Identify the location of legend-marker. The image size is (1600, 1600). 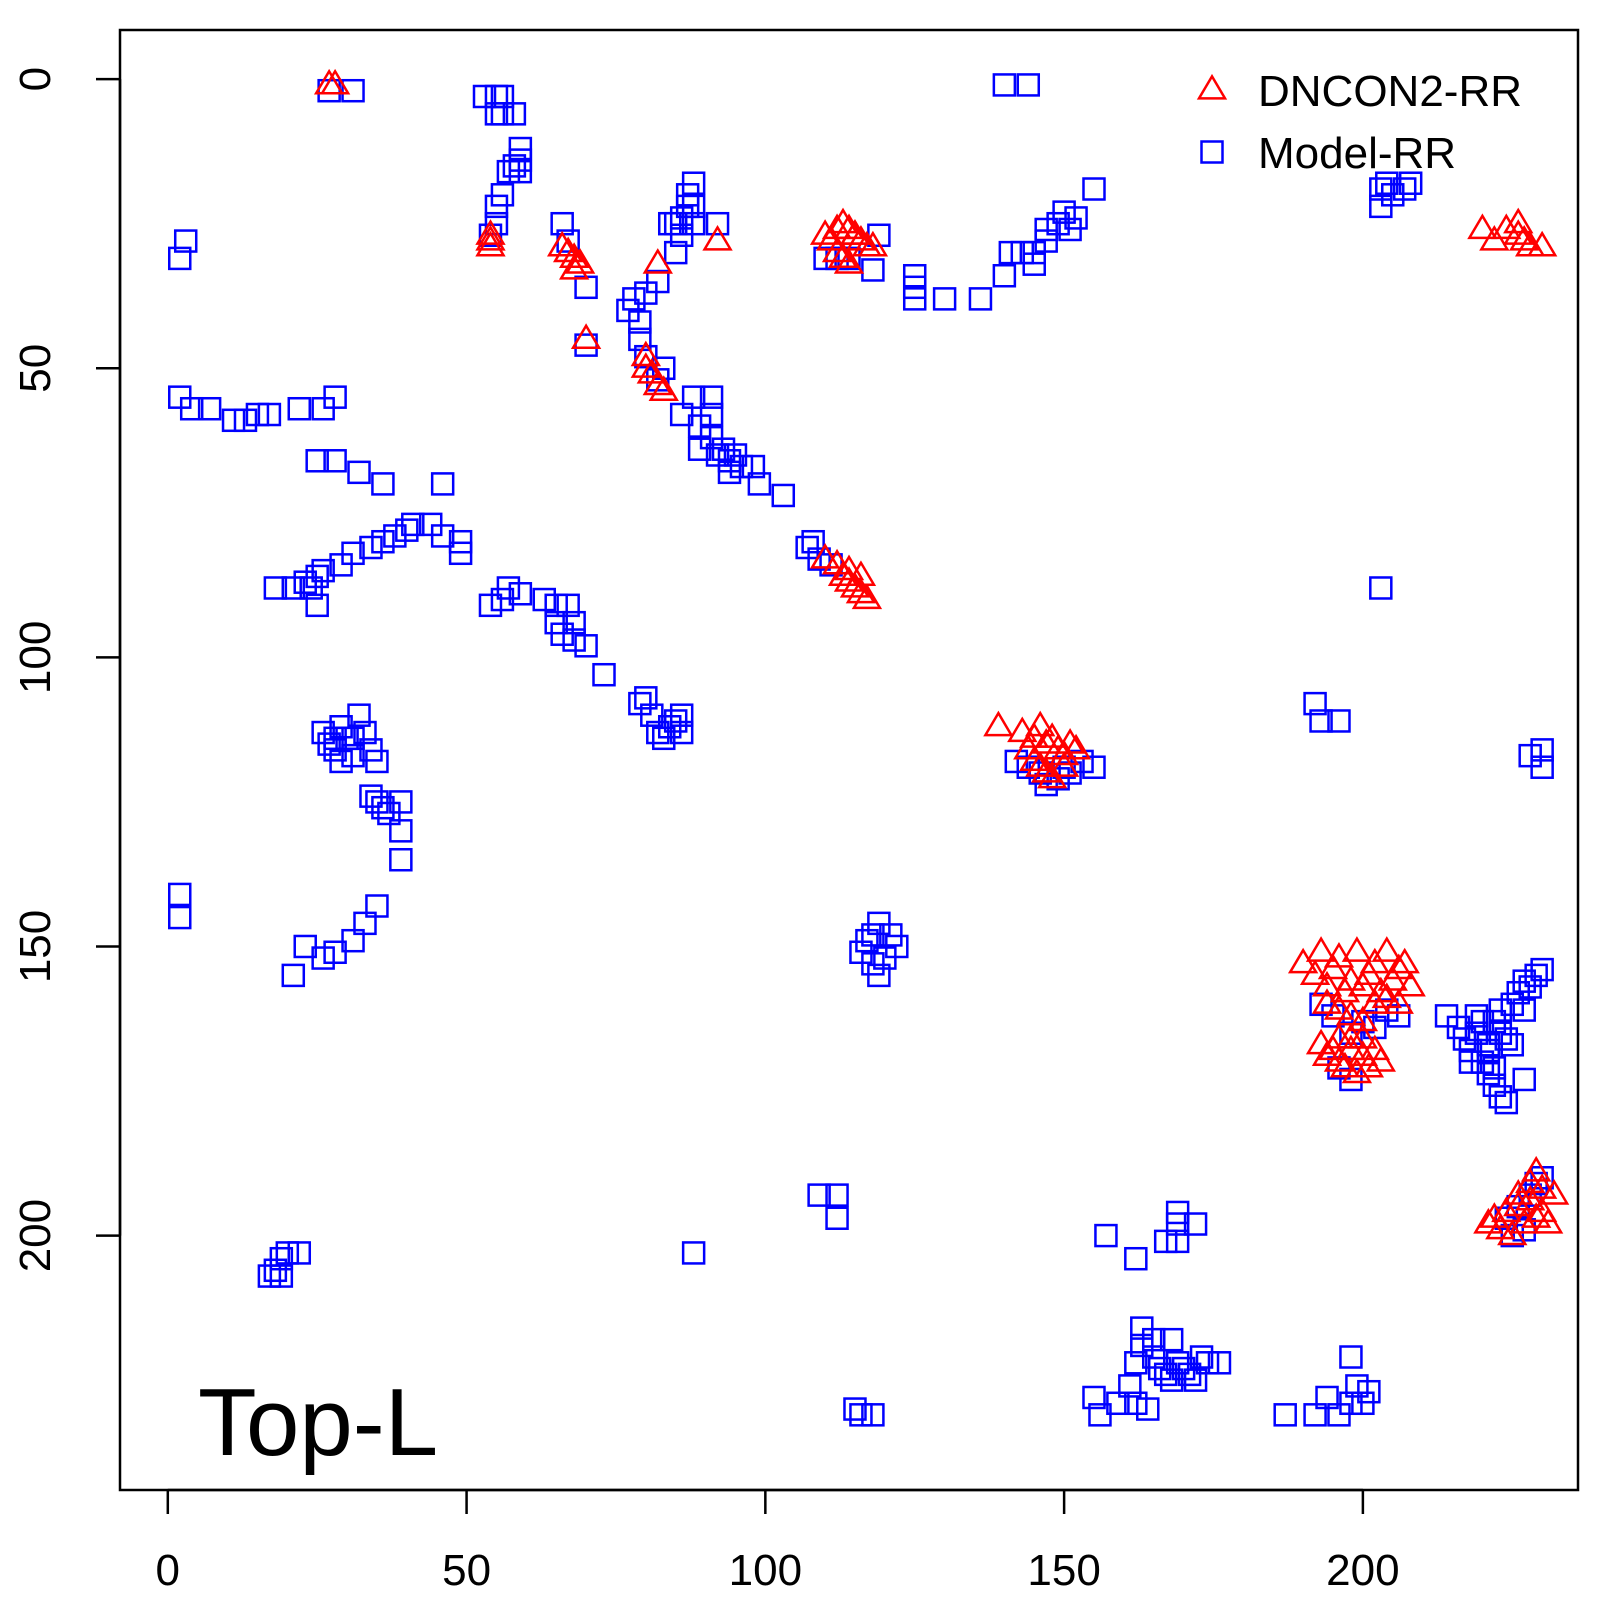
(1212, 86).